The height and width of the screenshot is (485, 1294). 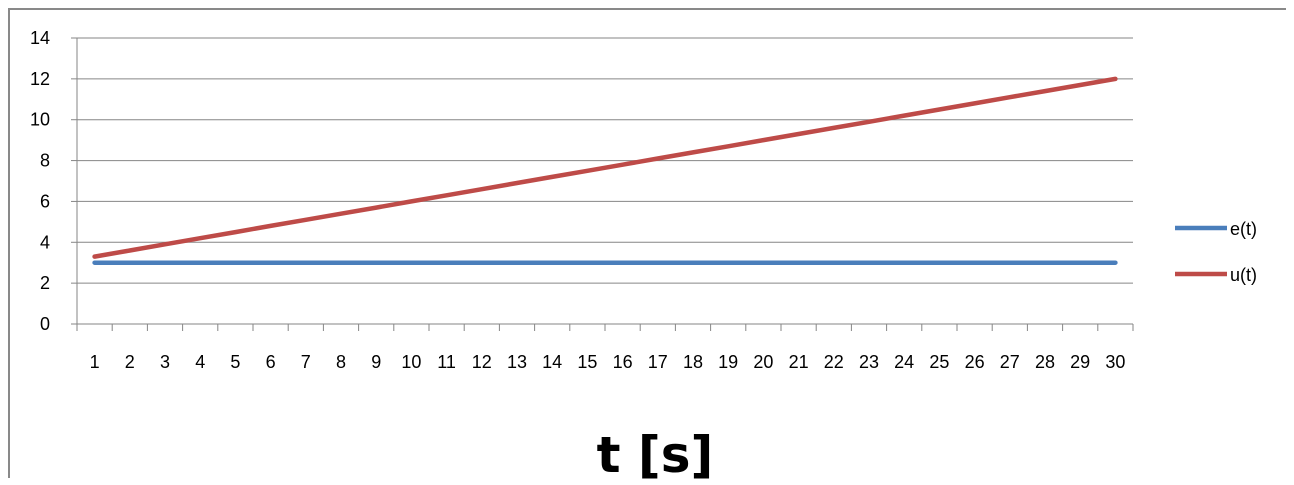 I want to click on x-tick-label: 24, so click(x=904, y=362).